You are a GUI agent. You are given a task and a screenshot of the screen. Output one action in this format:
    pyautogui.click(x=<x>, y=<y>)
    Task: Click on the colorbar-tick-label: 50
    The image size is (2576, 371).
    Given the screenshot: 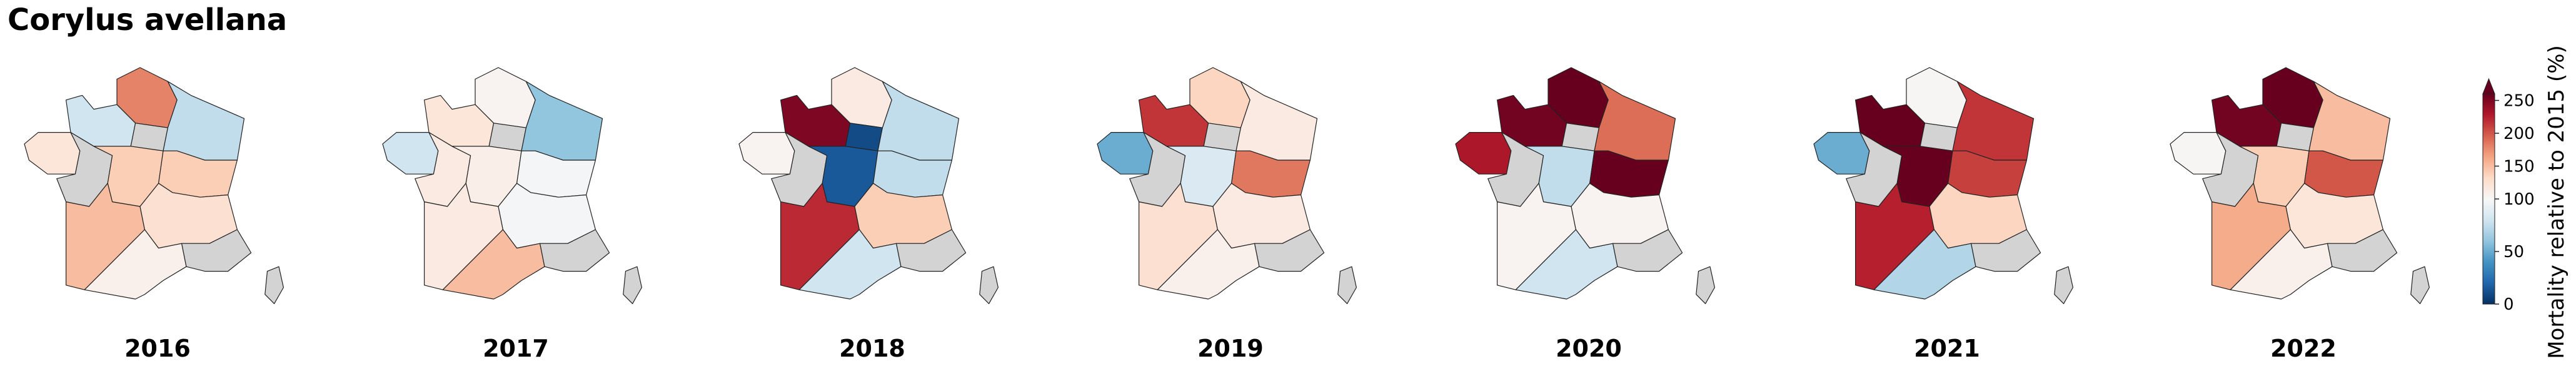 What is the action you would take?
    pyautogui.click(x=2513, y=253)
    